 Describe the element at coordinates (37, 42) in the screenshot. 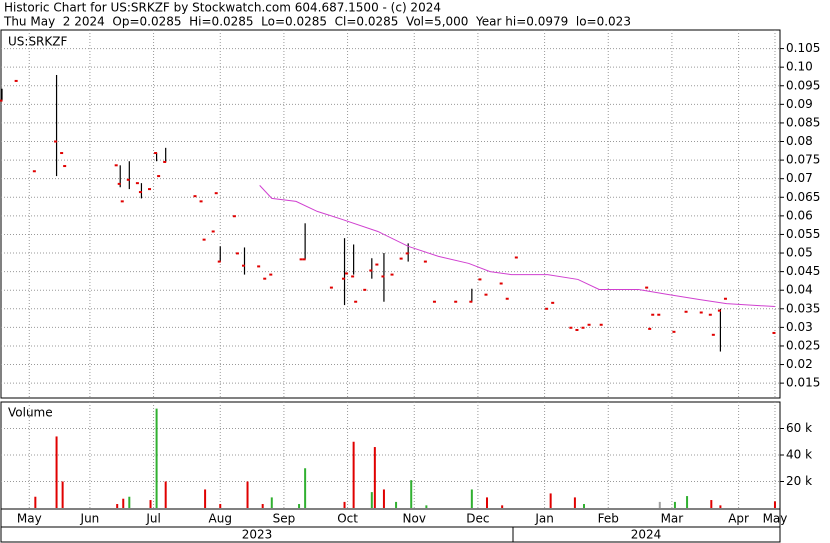

I see `symbol-label: US:SRKZF` at that location.